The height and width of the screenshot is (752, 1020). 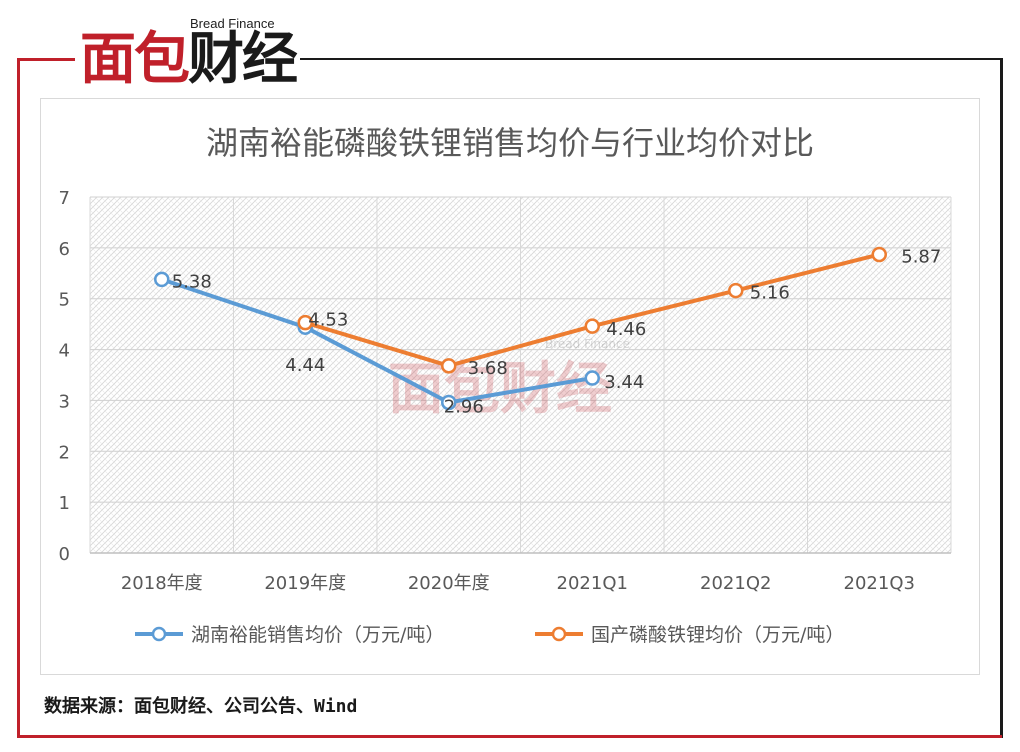 What do you see at coordinates (328, 320) in the screenshot?
I see `data-label: 4.53` at bounding box center [328, 320].